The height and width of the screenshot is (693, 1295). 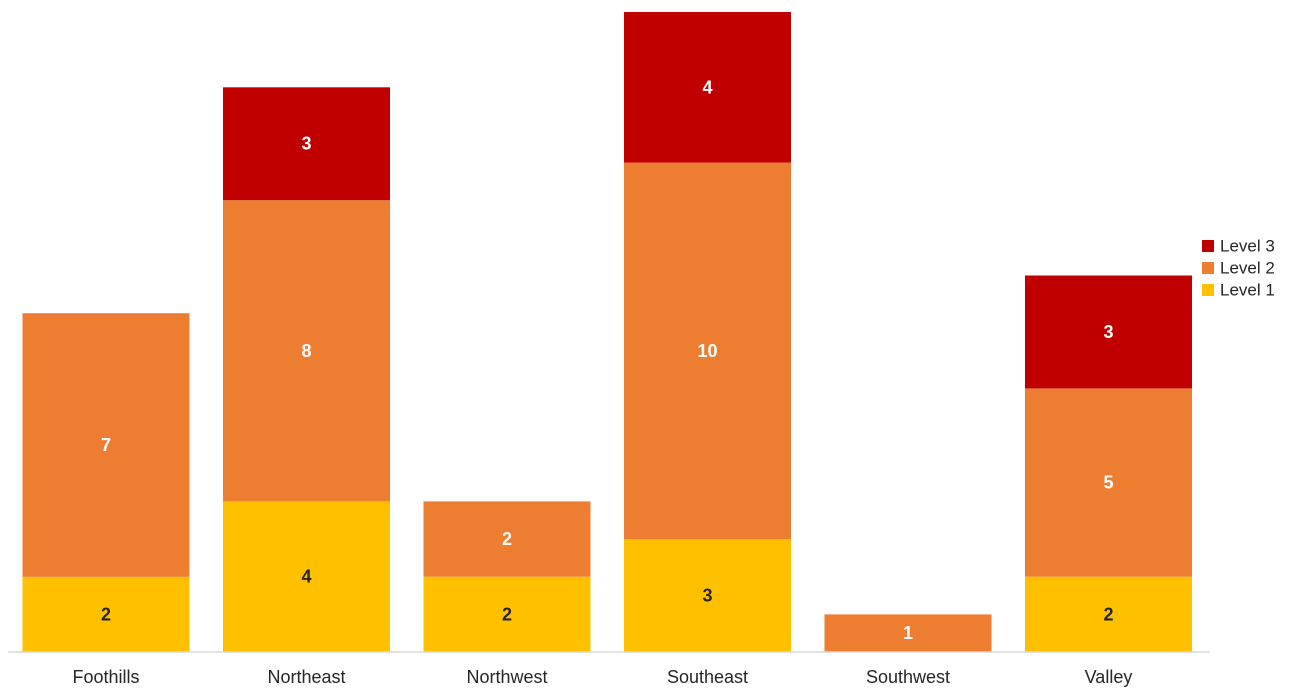 I want to click on data-label-valley-level-1: 2, so click(x=1108, y=614).